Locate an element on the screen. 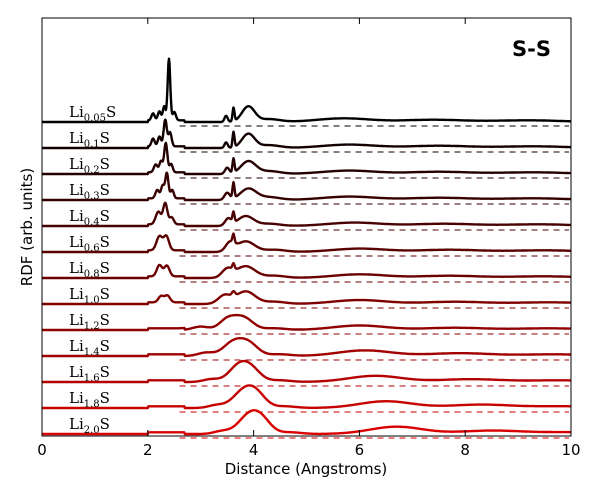 Image resolution: width=600 pixels, height=500 pixels. x-tick-label: 10 is located at coordinates (570, 450).